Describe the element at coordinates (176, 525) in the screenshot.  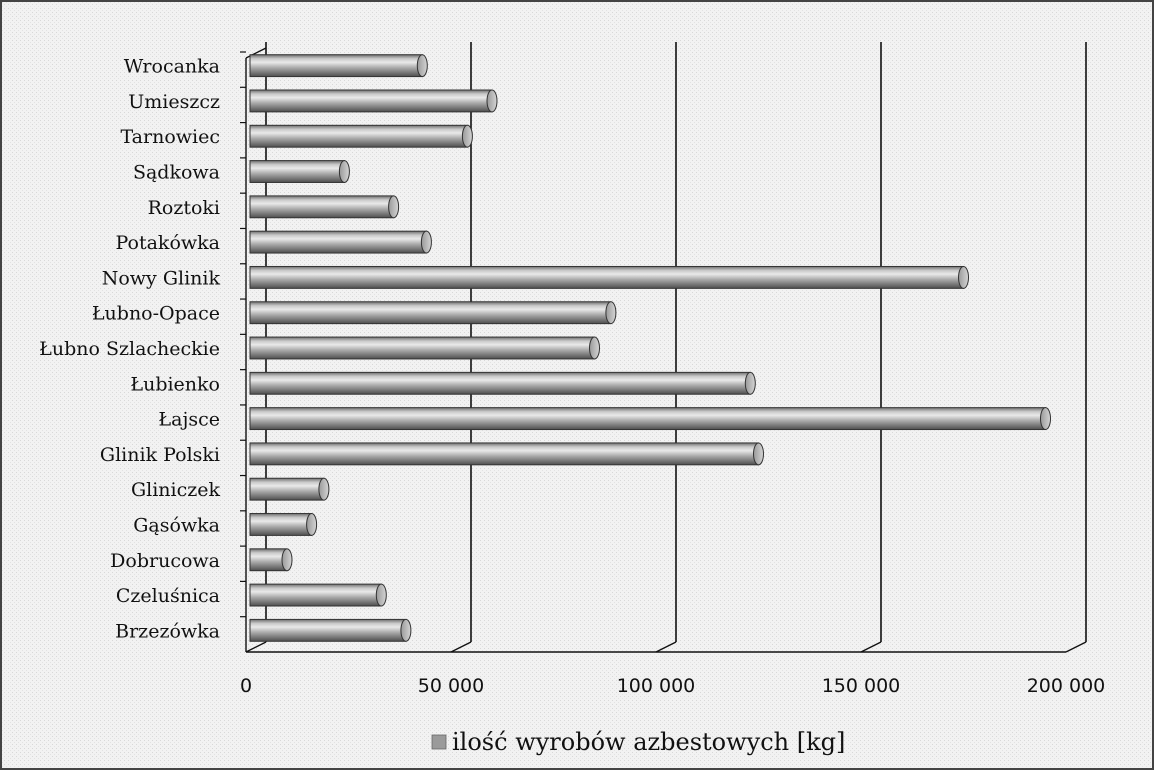
I see `category-label: Gąsówka` at that location.